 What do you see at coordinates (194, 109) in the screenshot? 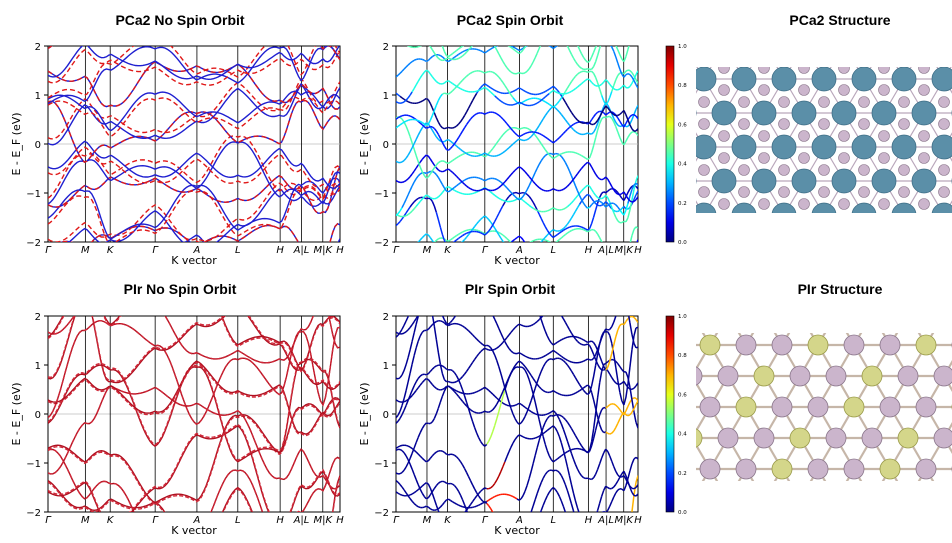
I see `band-line-dashed` at bounding box center [194, 109].